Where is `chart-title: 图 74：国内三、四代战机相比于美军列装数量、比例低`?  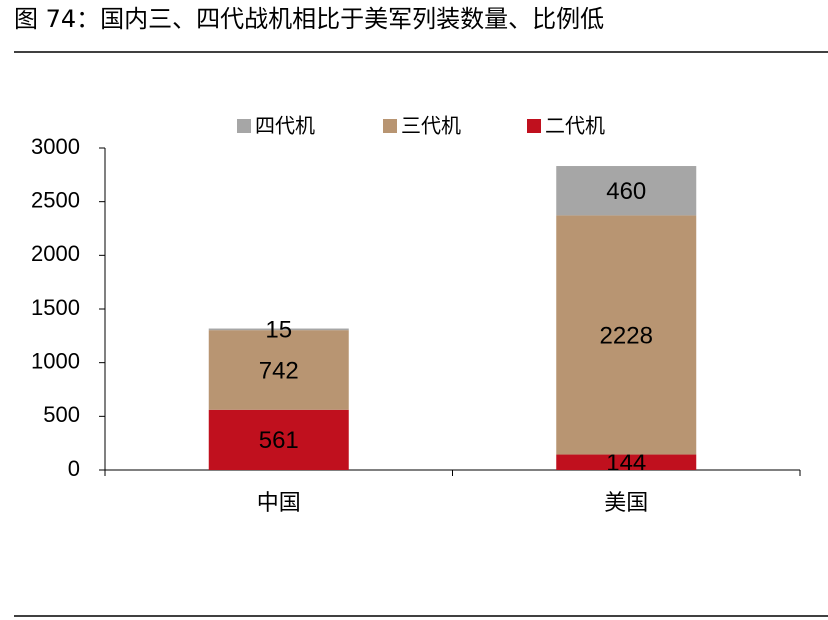
chart-title: 图 74：国内三、四代战机相比于美军列装数量、比例低 is located at coordinates (309, 19).